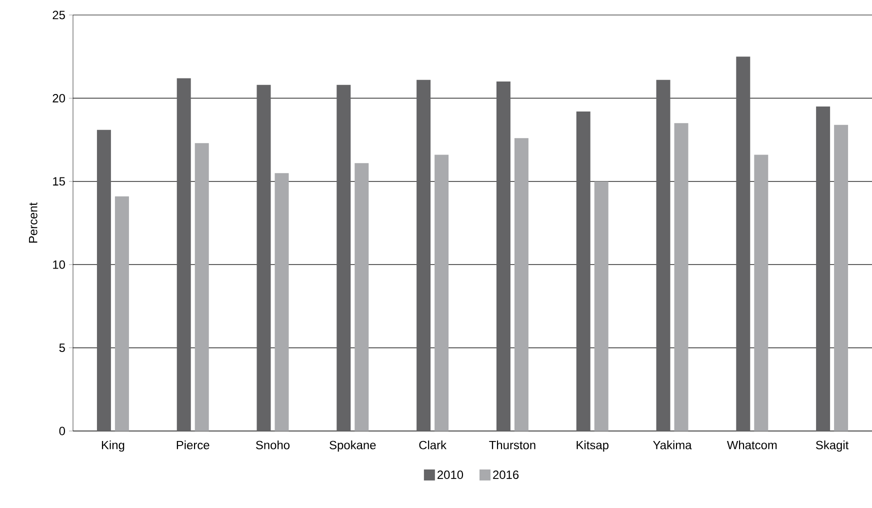 The height and width of the screenshot is (508, 872). What do you see at coordinates (59, 181) in the screenshot?
I see `y-tick-label: 15` at bounding box center [59, 181].